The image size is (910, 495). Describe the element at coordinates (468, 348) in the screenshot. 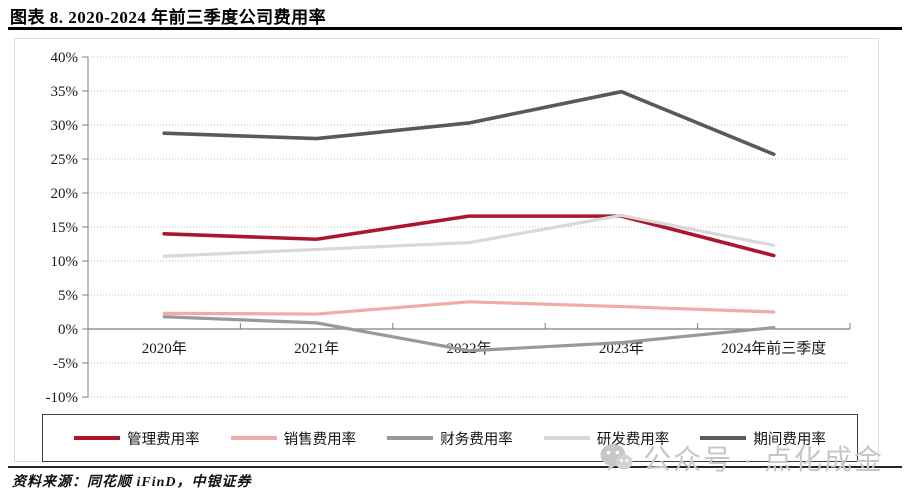

I see `x-axis-label: 2022年` at that location.